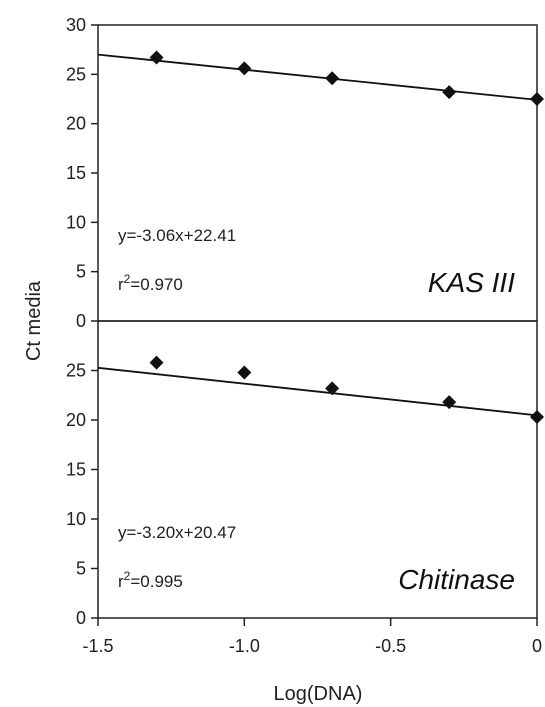 The width and height of the screenshot is (545, 707). What do you see at coordinates (318, 694) in the screenshot?
I see `x-axis-title: Log(DNA)` at bounding box center [318, 694].